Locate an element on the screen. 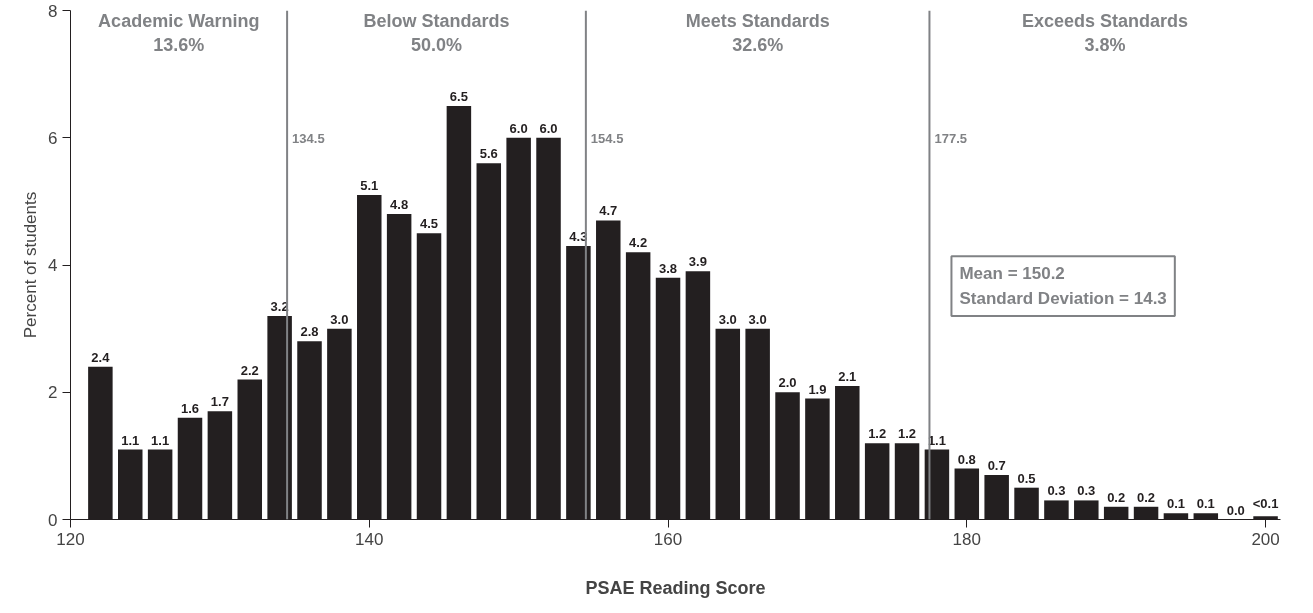 The width and height of the screenshot is (1313, 613). data-label: 0.7 is located at coordinates (996, 465).